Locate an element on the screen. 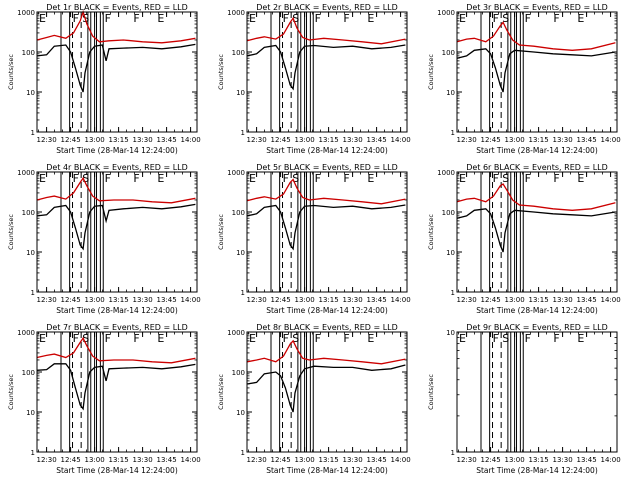  chart-title: Det 2r BLACK = Events, RED = LLD is located at coordinates (327, 7).